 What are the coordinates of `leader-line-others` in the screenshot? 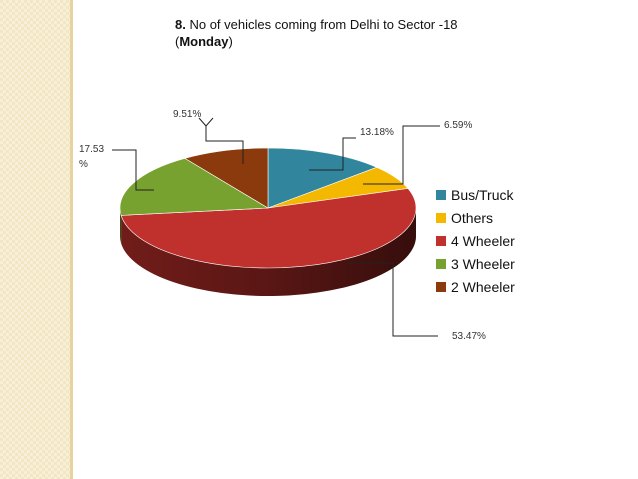 It's located at (401, 155).